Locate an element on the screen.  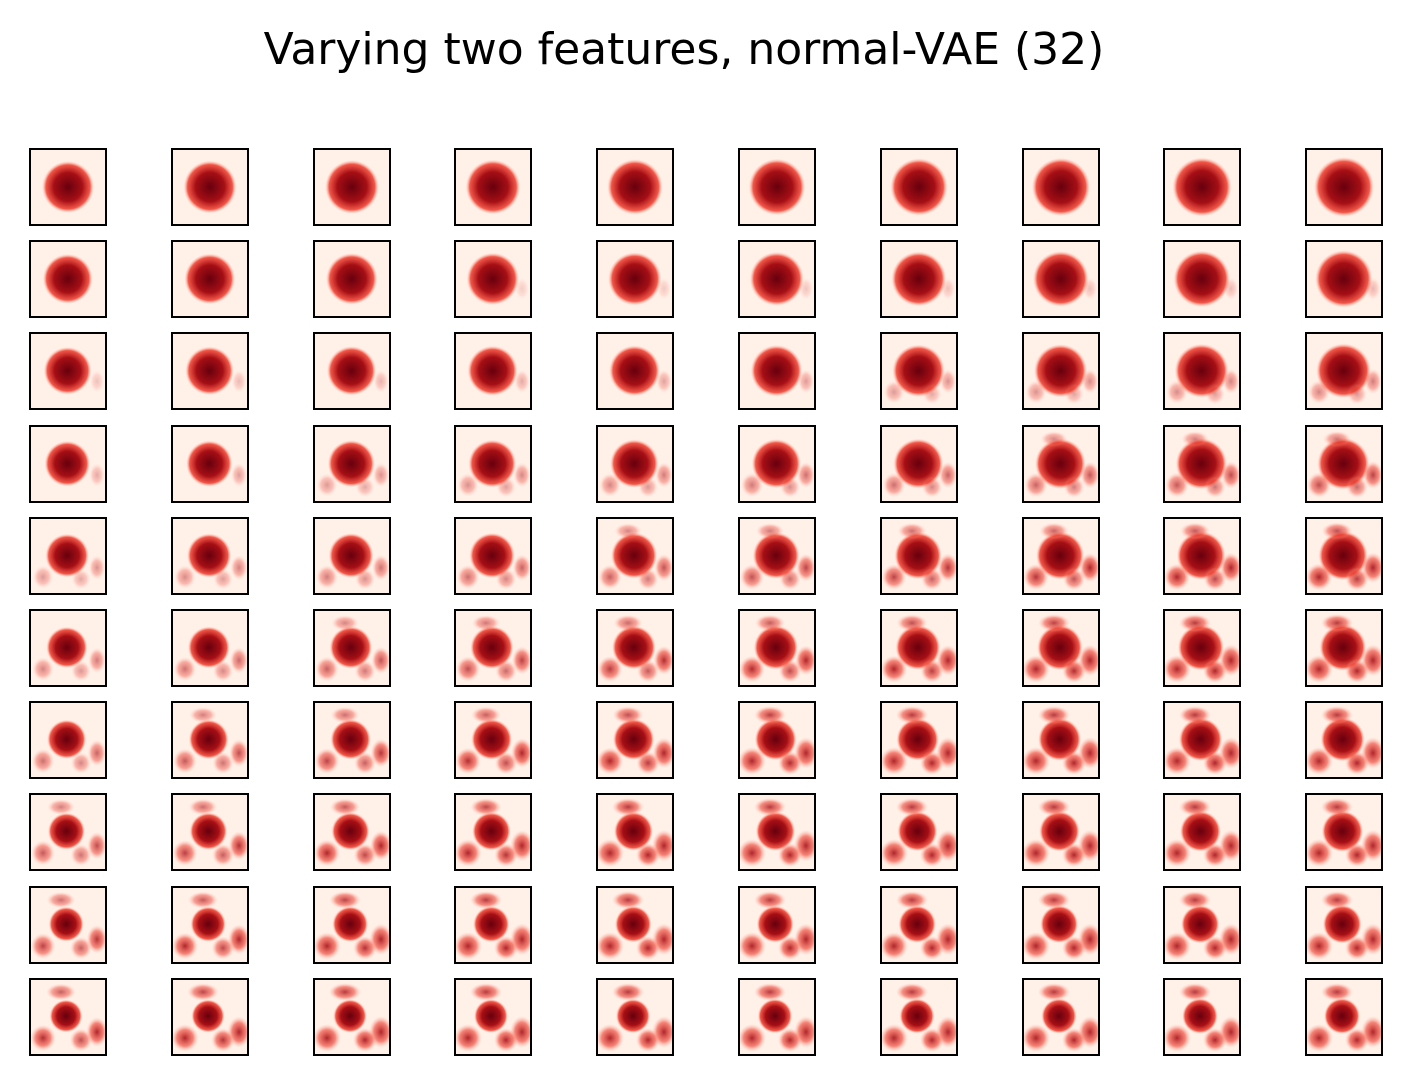
grid-cell-r4-c3 is located at coordinates (352, 464).